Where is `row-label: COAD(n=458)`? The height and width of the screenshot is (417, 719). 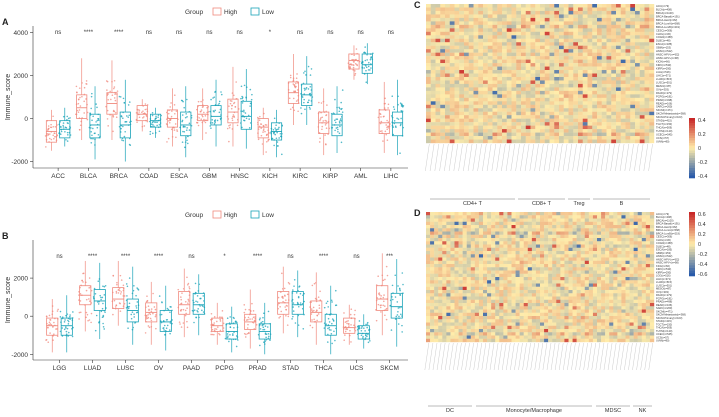
row-label: COAD(n=458) is located at coordinates (664, 37).